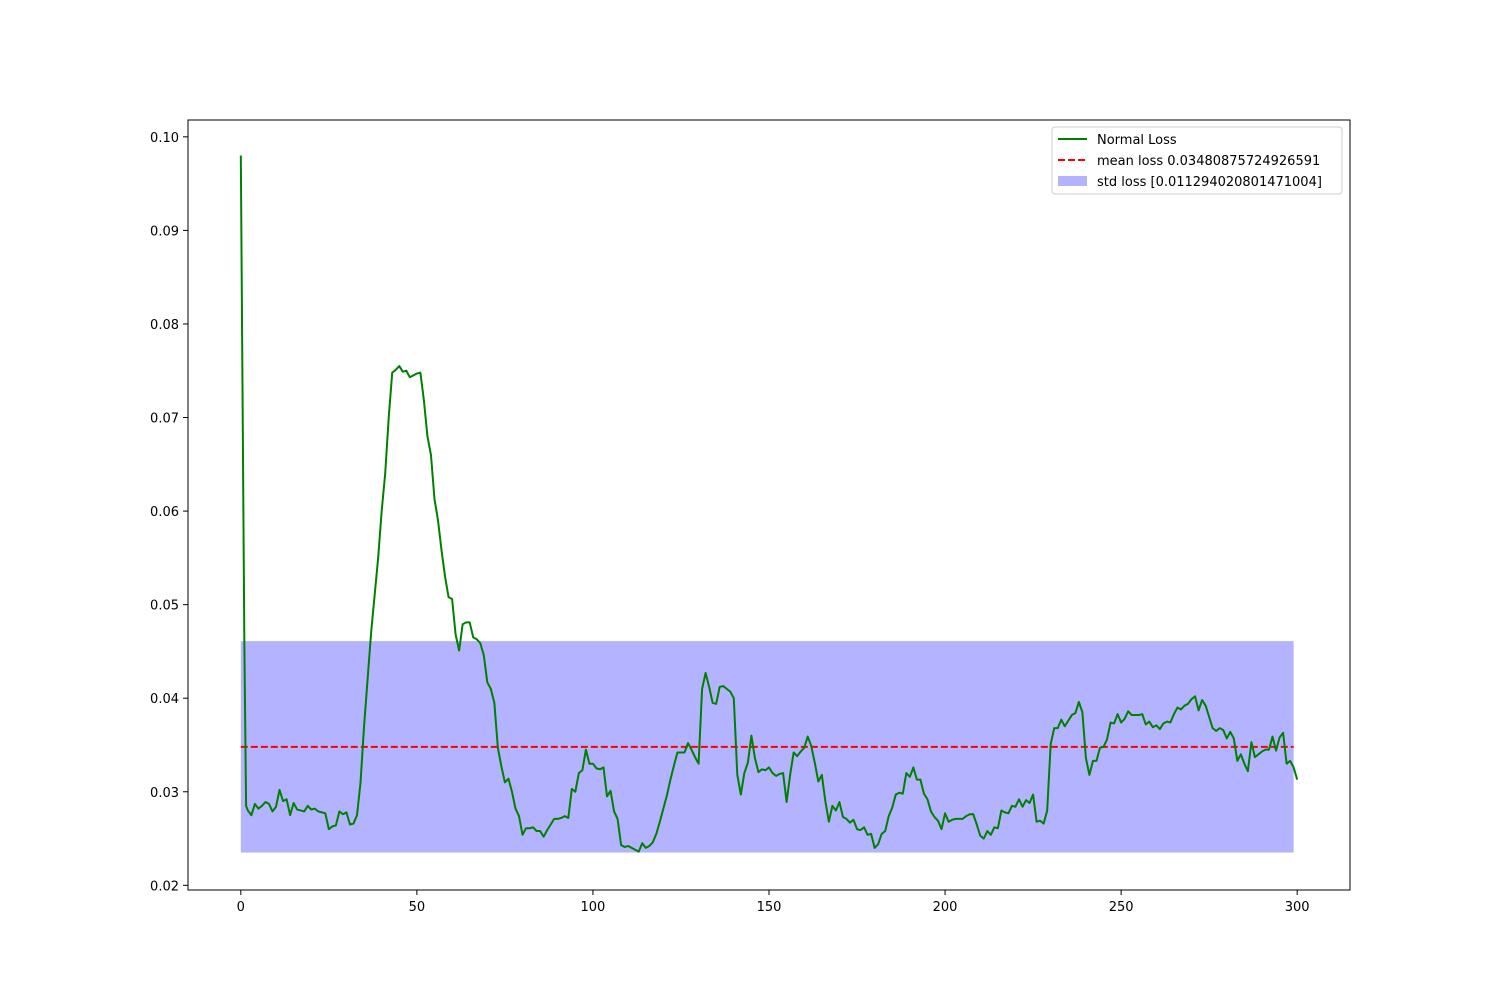 The width and height of the screenshot is (1500, 1000). I want to click on y-tick-label: 0.06, so click(164, 512).